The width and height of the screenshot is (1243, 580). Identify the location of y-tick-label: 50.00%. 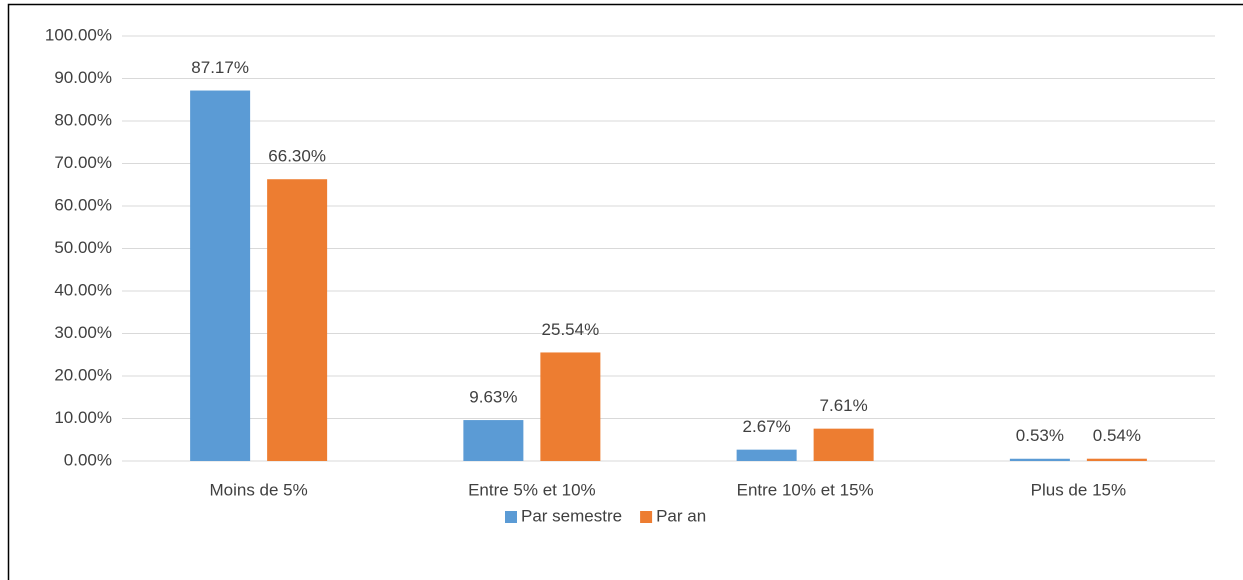
(83, 247).